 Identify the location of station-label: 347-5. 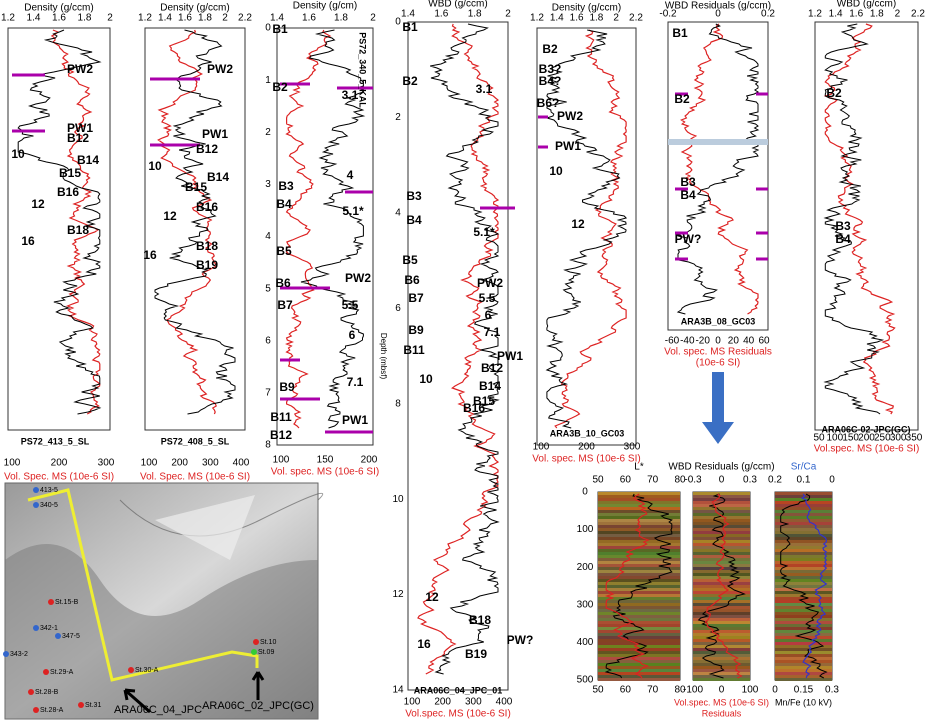
(71, 636).